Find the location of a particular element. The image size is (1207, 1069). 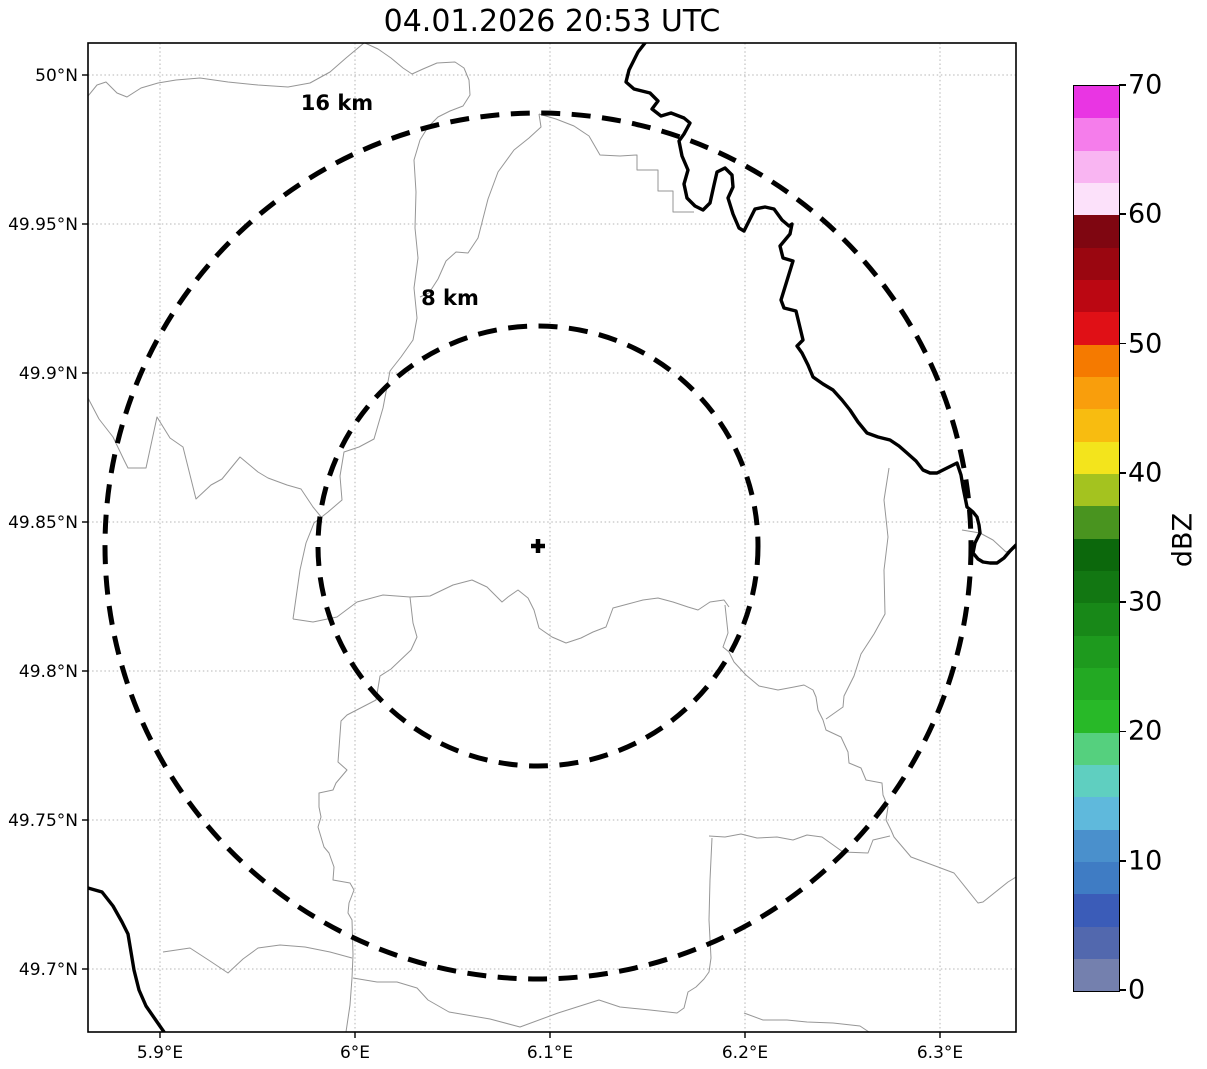

colorbar is located at coordinates (1096, 538).